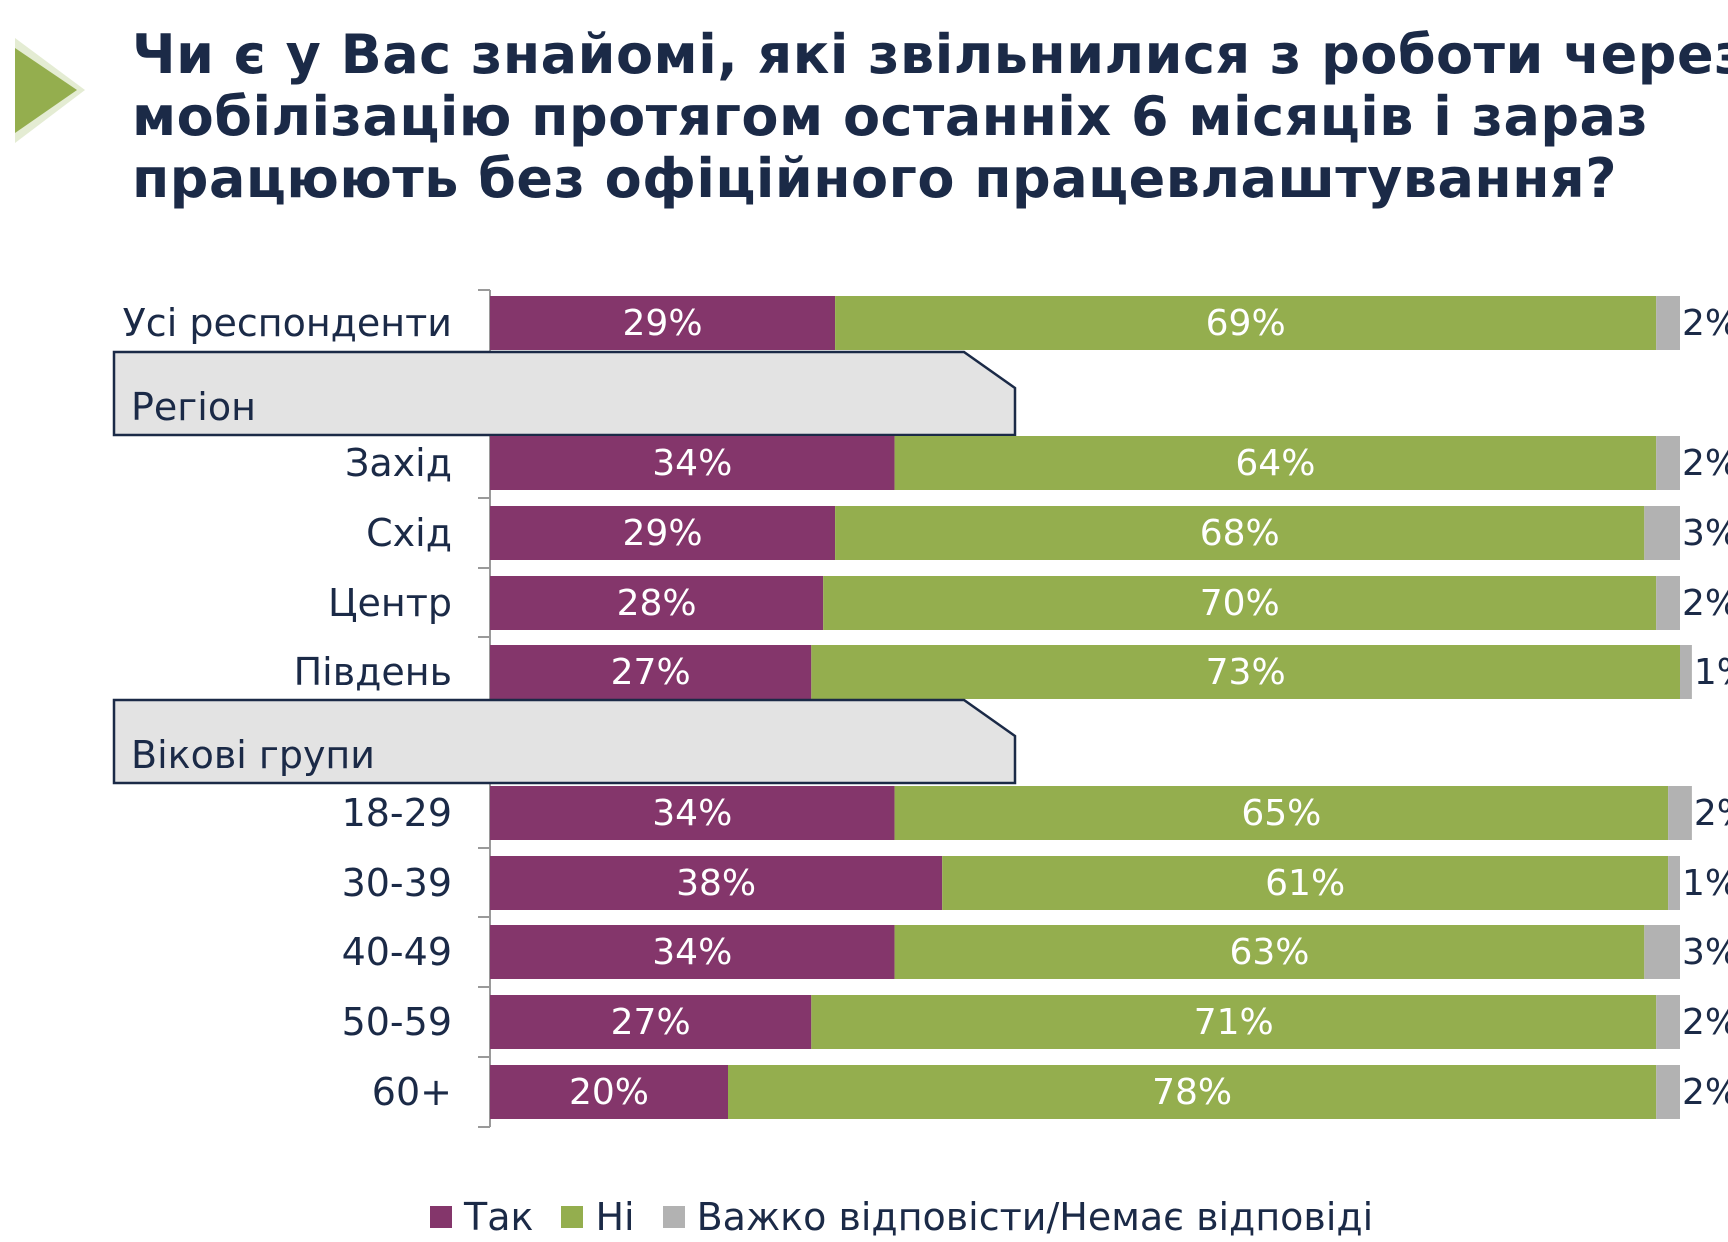  Describe the element at coordinates (398, 463) in the screenshot. I see `category-label: Захід` at that location.